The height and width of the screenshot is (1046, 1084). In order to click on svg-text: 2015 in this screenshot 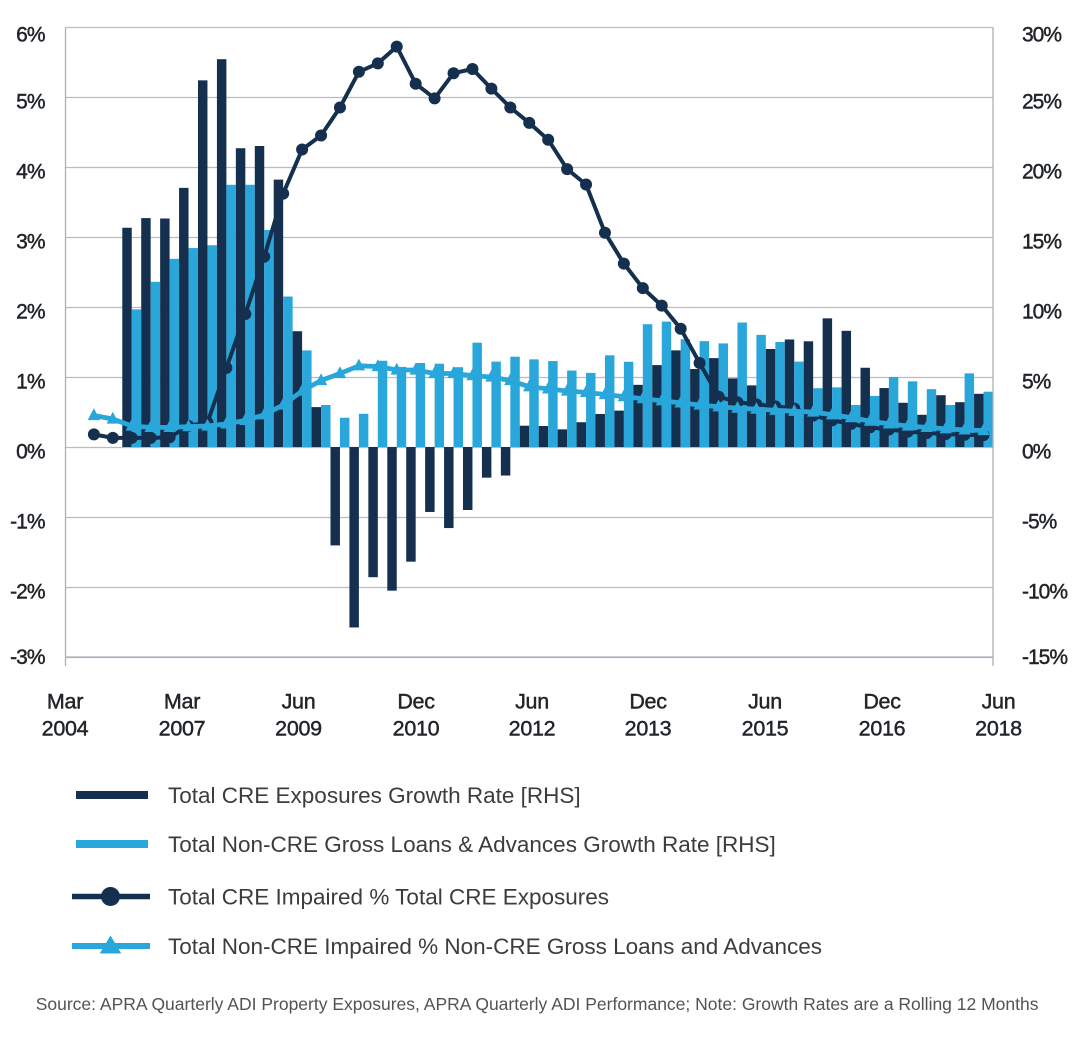, I will do `click(765, 728)`.